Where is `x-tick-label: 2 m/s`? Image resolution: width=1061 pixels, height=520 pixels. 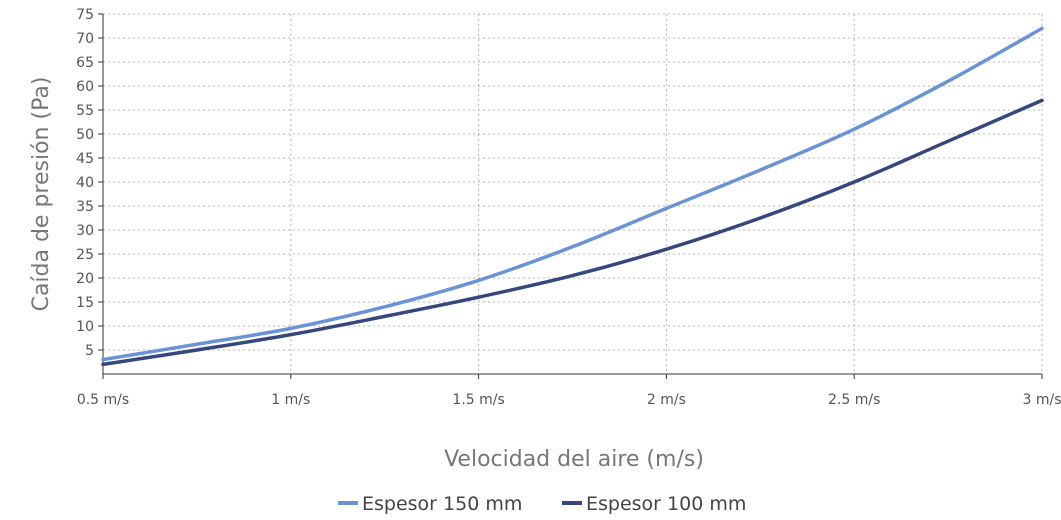
x-tick-label: 2 m/s is located at coordinates (666, 400).